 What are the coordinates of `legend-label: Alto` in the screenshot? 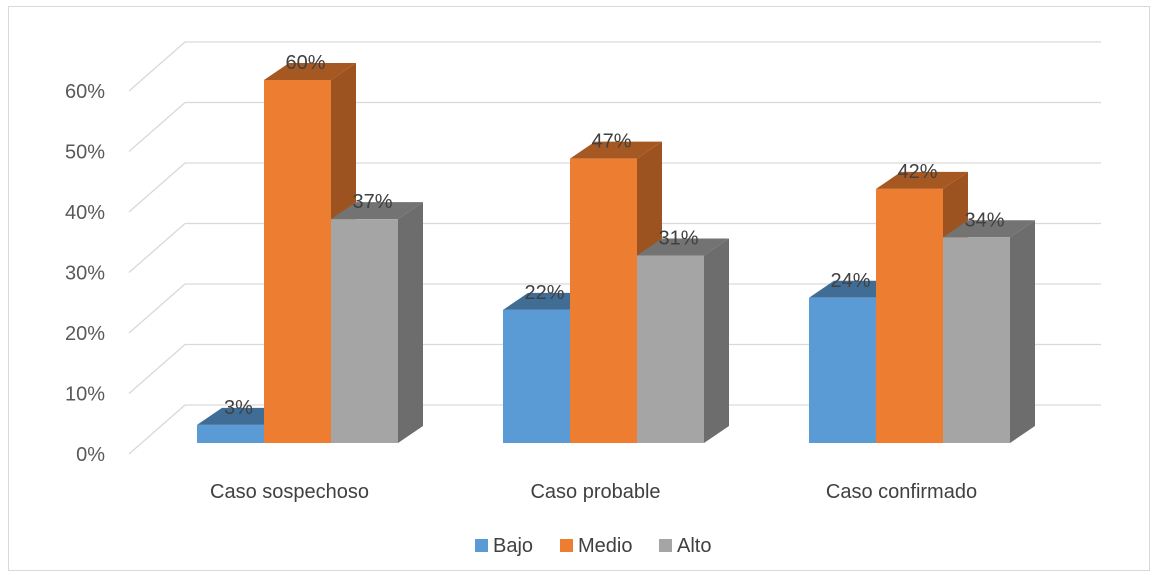 It's located at (694, 546).